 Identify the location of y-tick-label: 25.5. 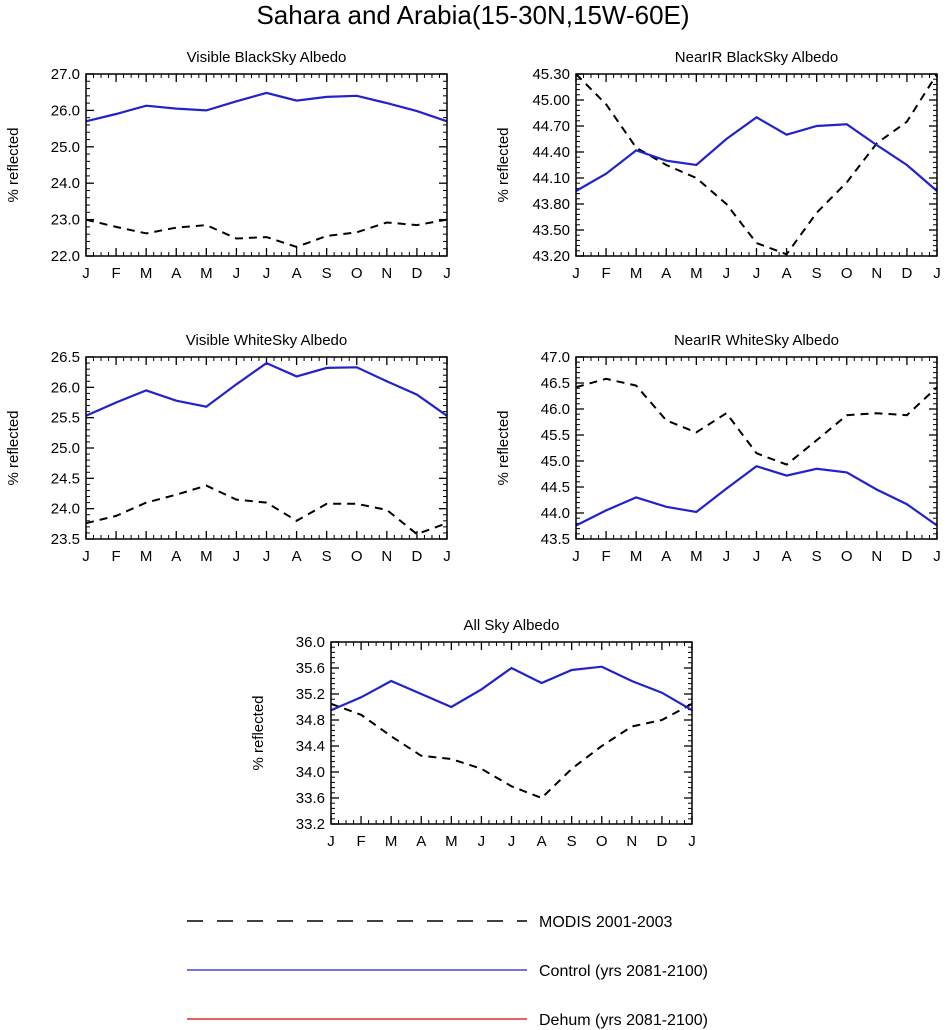
(65, 418).